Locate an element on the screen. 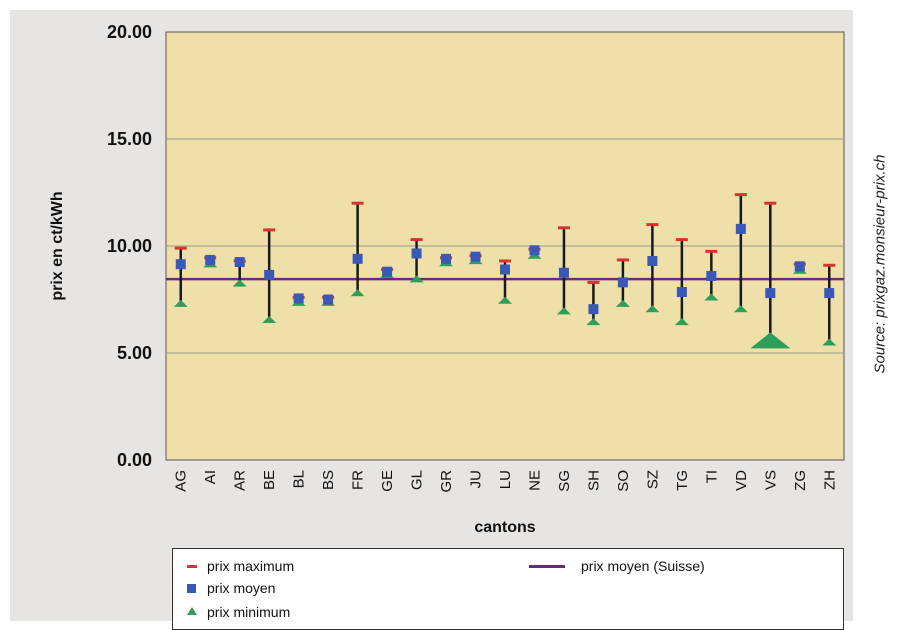 This screenshot has height=630, width=899. max-marker-zh is located at coordinates (829, 265).